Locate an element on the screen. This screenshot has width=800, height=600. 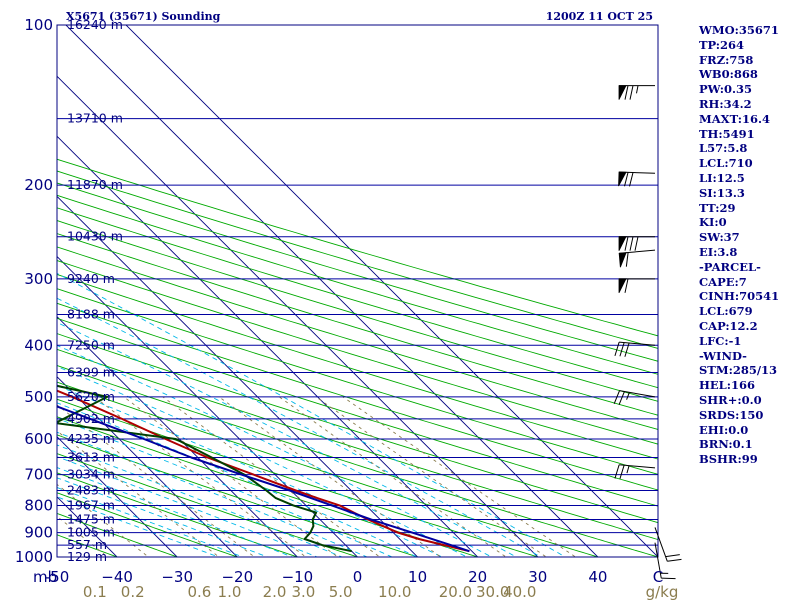
height-label: 1005 m is located at coordinates (91, 532).